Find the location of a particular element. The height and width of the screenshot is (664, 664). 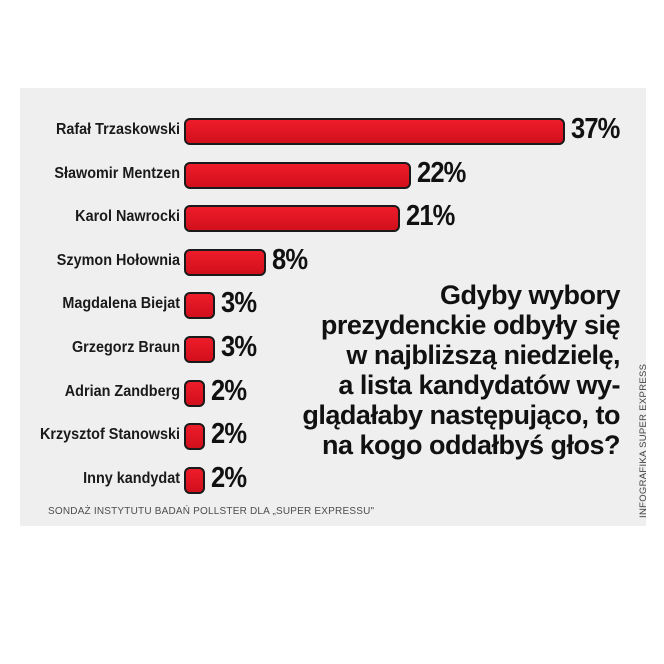

title-line: Gdyby wybory is located at coordinates (530, 295).